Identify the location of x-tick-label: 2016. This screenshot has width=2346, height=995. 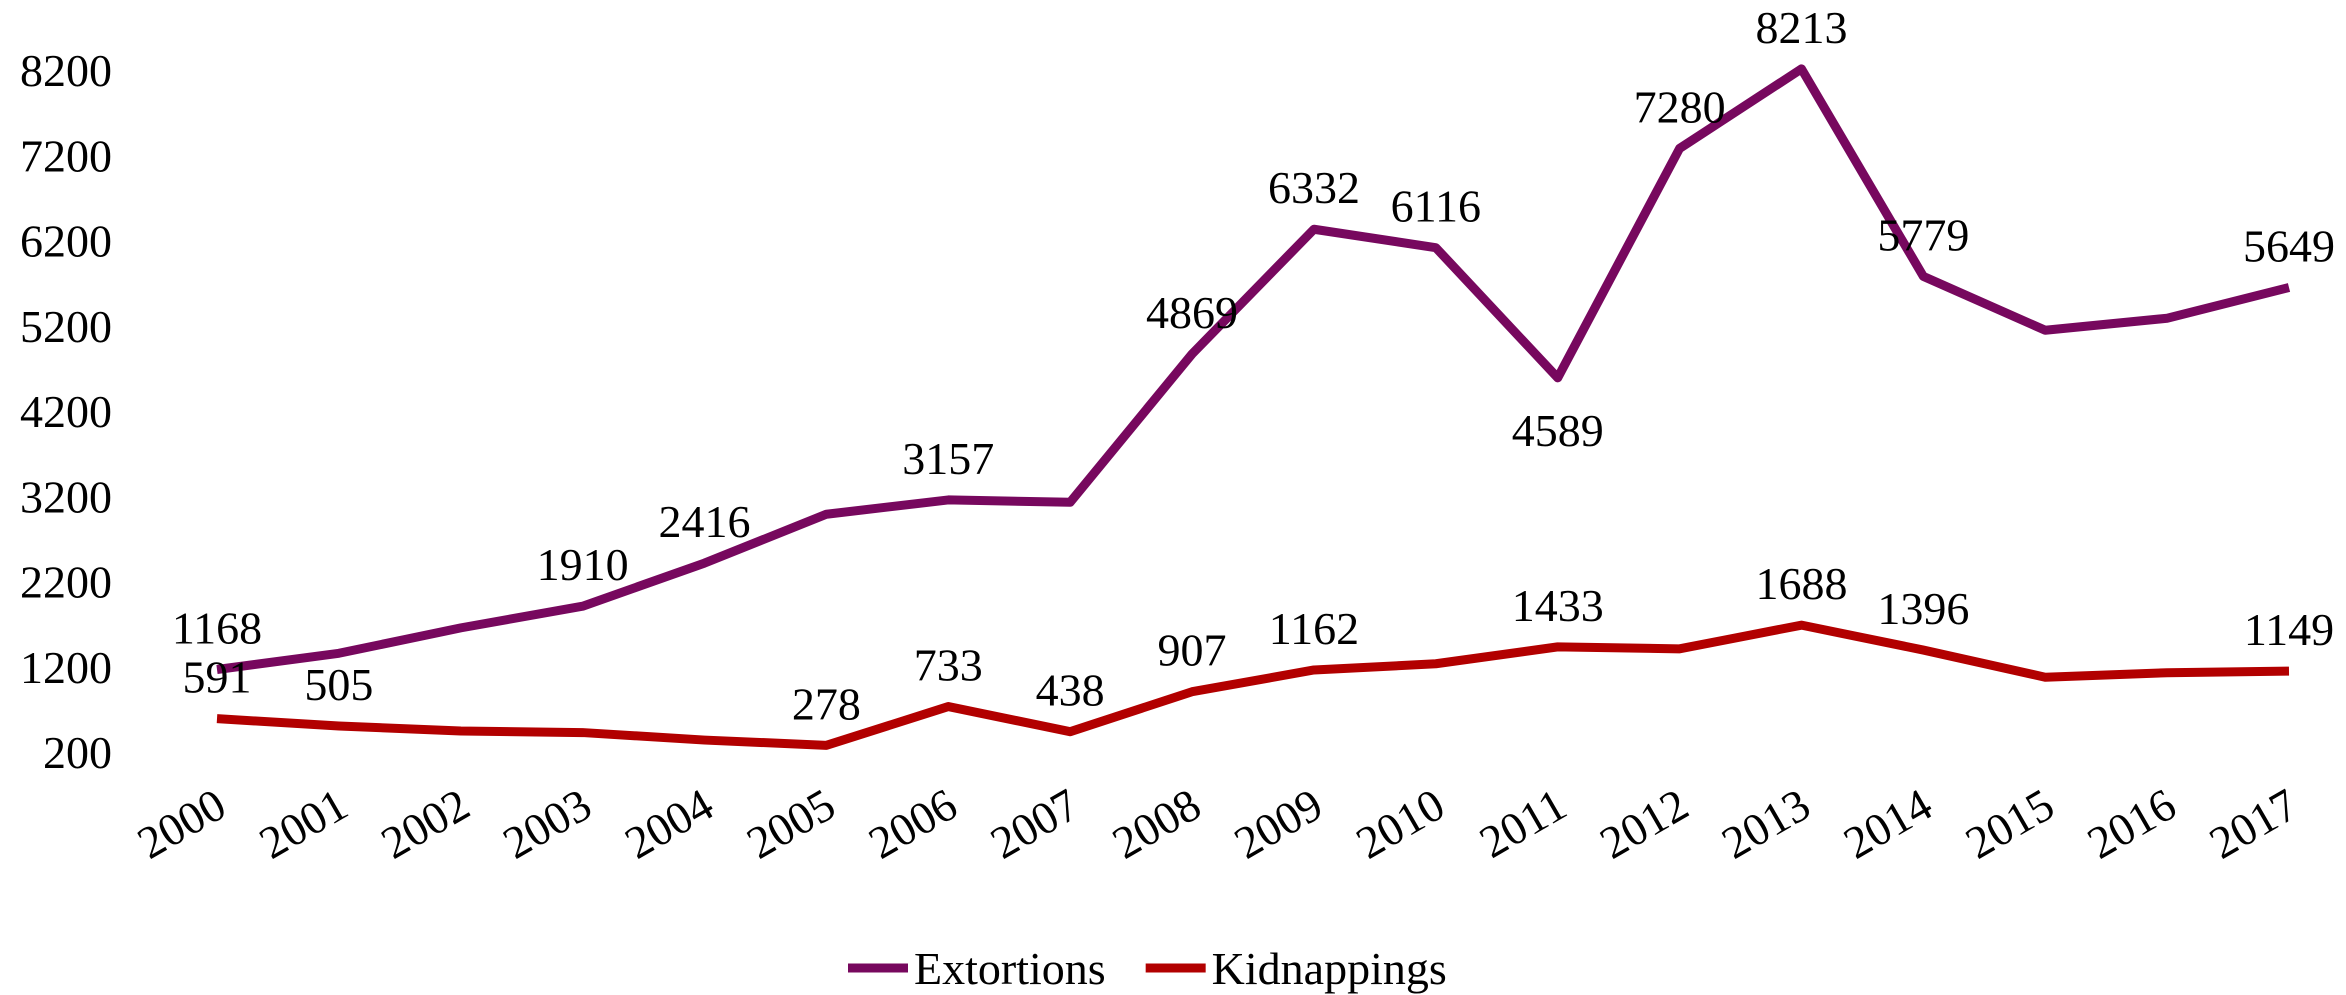
(2131, 823).